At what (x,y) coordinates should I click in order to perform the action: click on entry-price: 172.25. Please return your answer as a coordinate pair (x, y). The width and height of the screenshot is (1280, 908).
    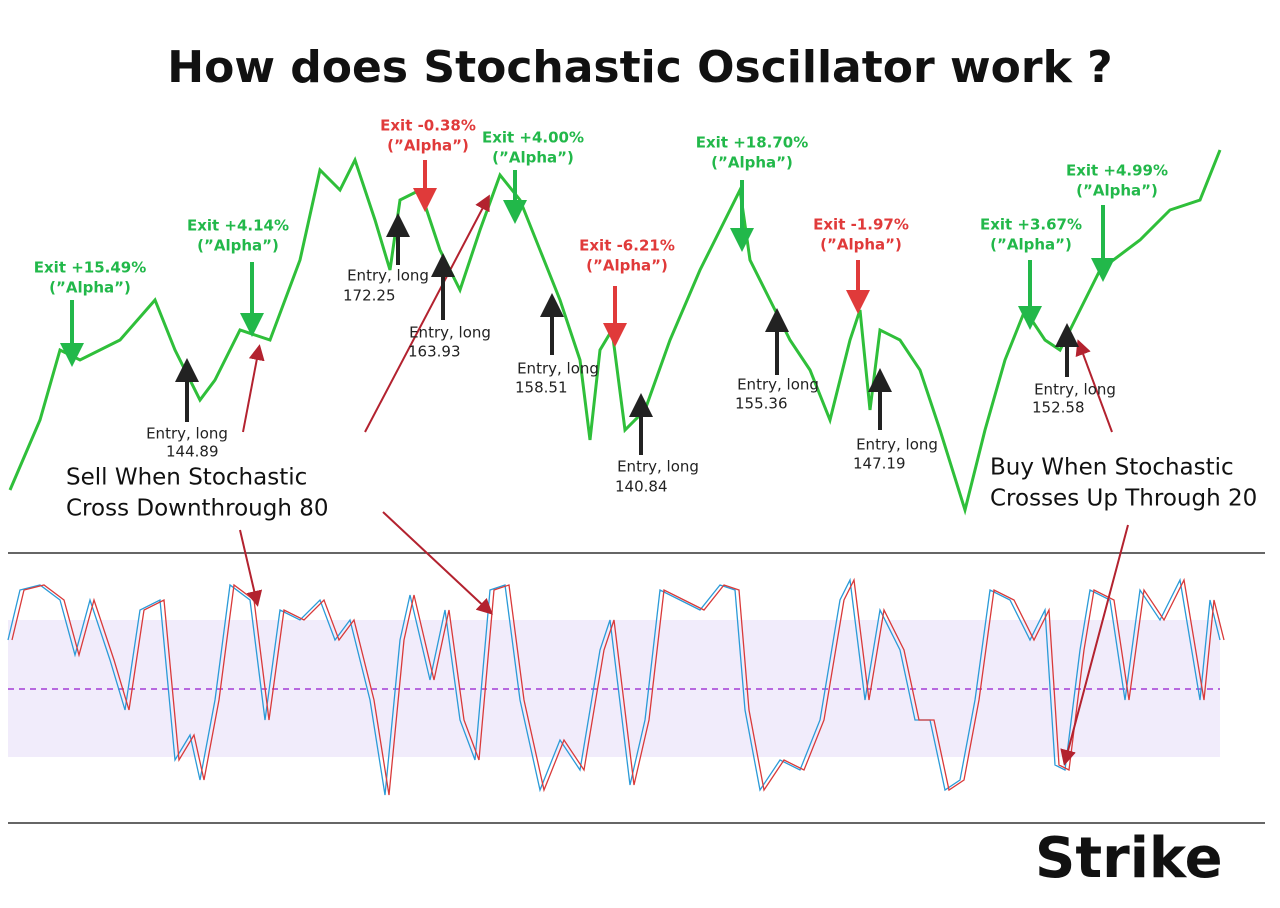
    Looking at the image, I should click on (369, 296).